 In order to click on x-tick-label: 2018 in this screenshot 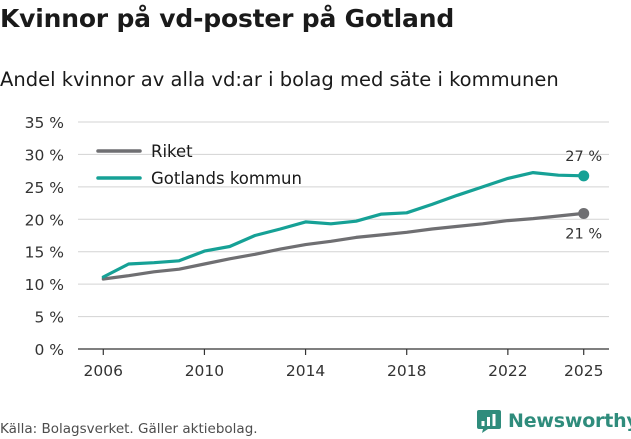, I will do `click(406, 371)`.